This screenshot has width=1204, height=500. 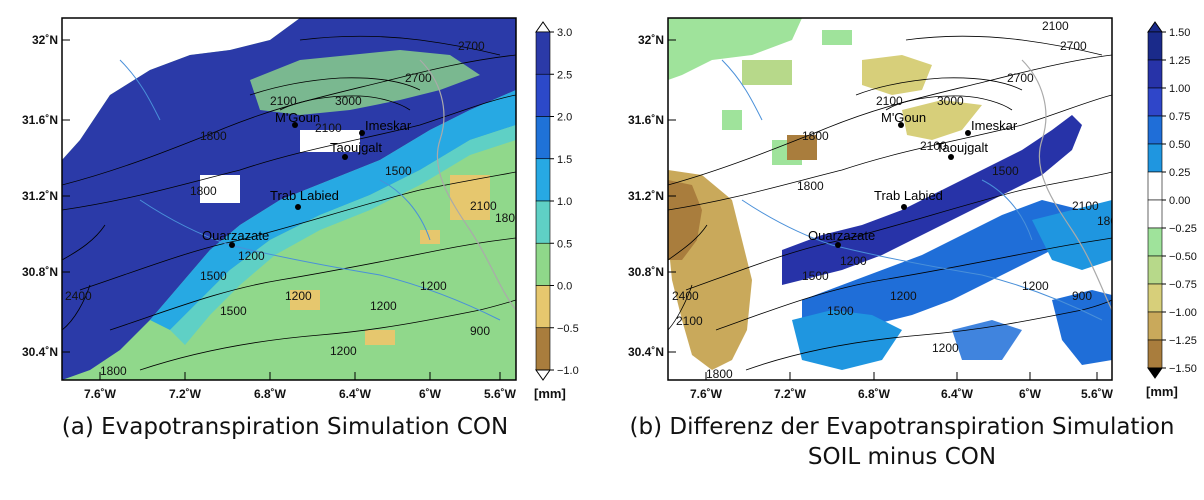 I want to click on place-label-taoujgalt: Taoujgalt, so click(x=962, y=147).